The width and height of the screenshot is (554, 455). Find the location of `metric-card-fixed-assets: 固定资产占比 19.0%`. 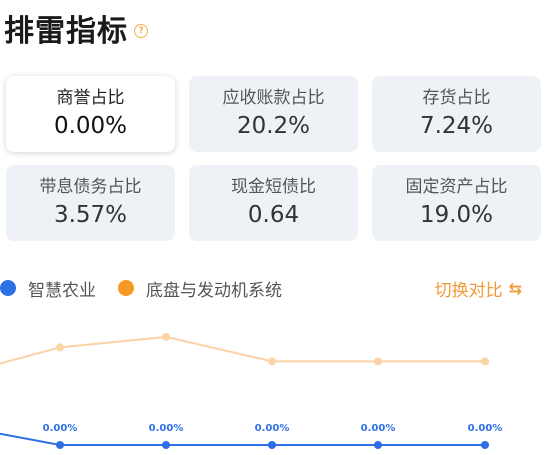

metric-card-fixed-assets: 固定资产占比 19.0% is located at coordinates (456, 203).